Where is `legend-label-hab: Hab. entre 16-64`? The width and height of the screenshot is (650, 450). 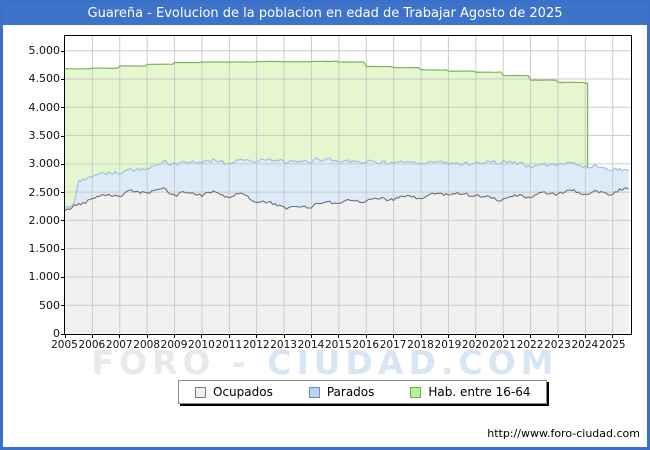 legend-label-hab: Hab. entre 16-64 is located at coordinates (479, 392).